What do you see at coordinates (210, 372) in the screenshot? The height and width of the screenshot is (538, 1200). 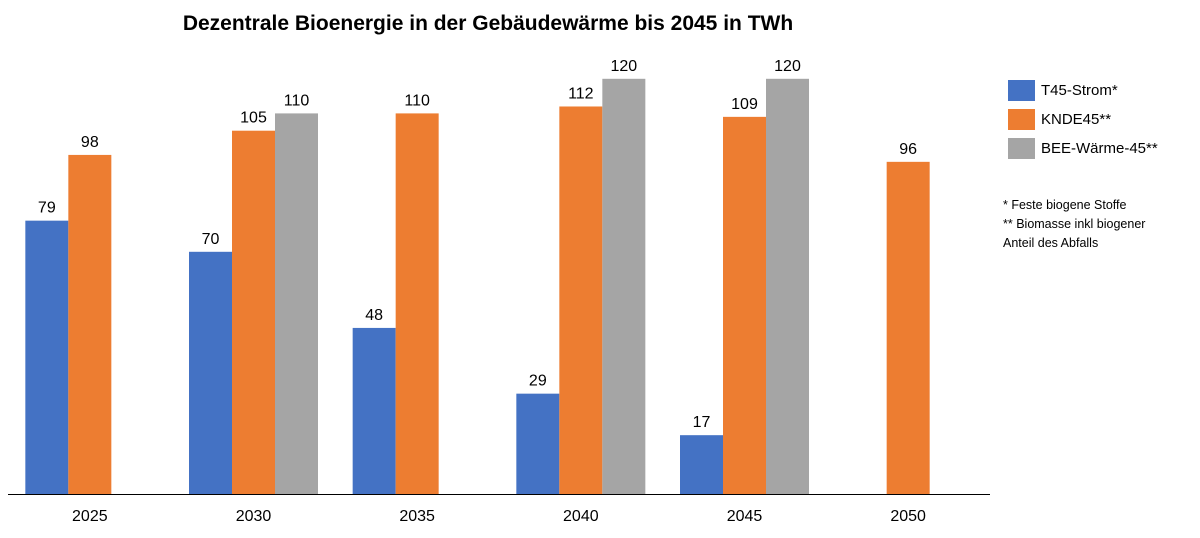 I see `bar-t45-strom-2030` at bounding box center [210, 372].